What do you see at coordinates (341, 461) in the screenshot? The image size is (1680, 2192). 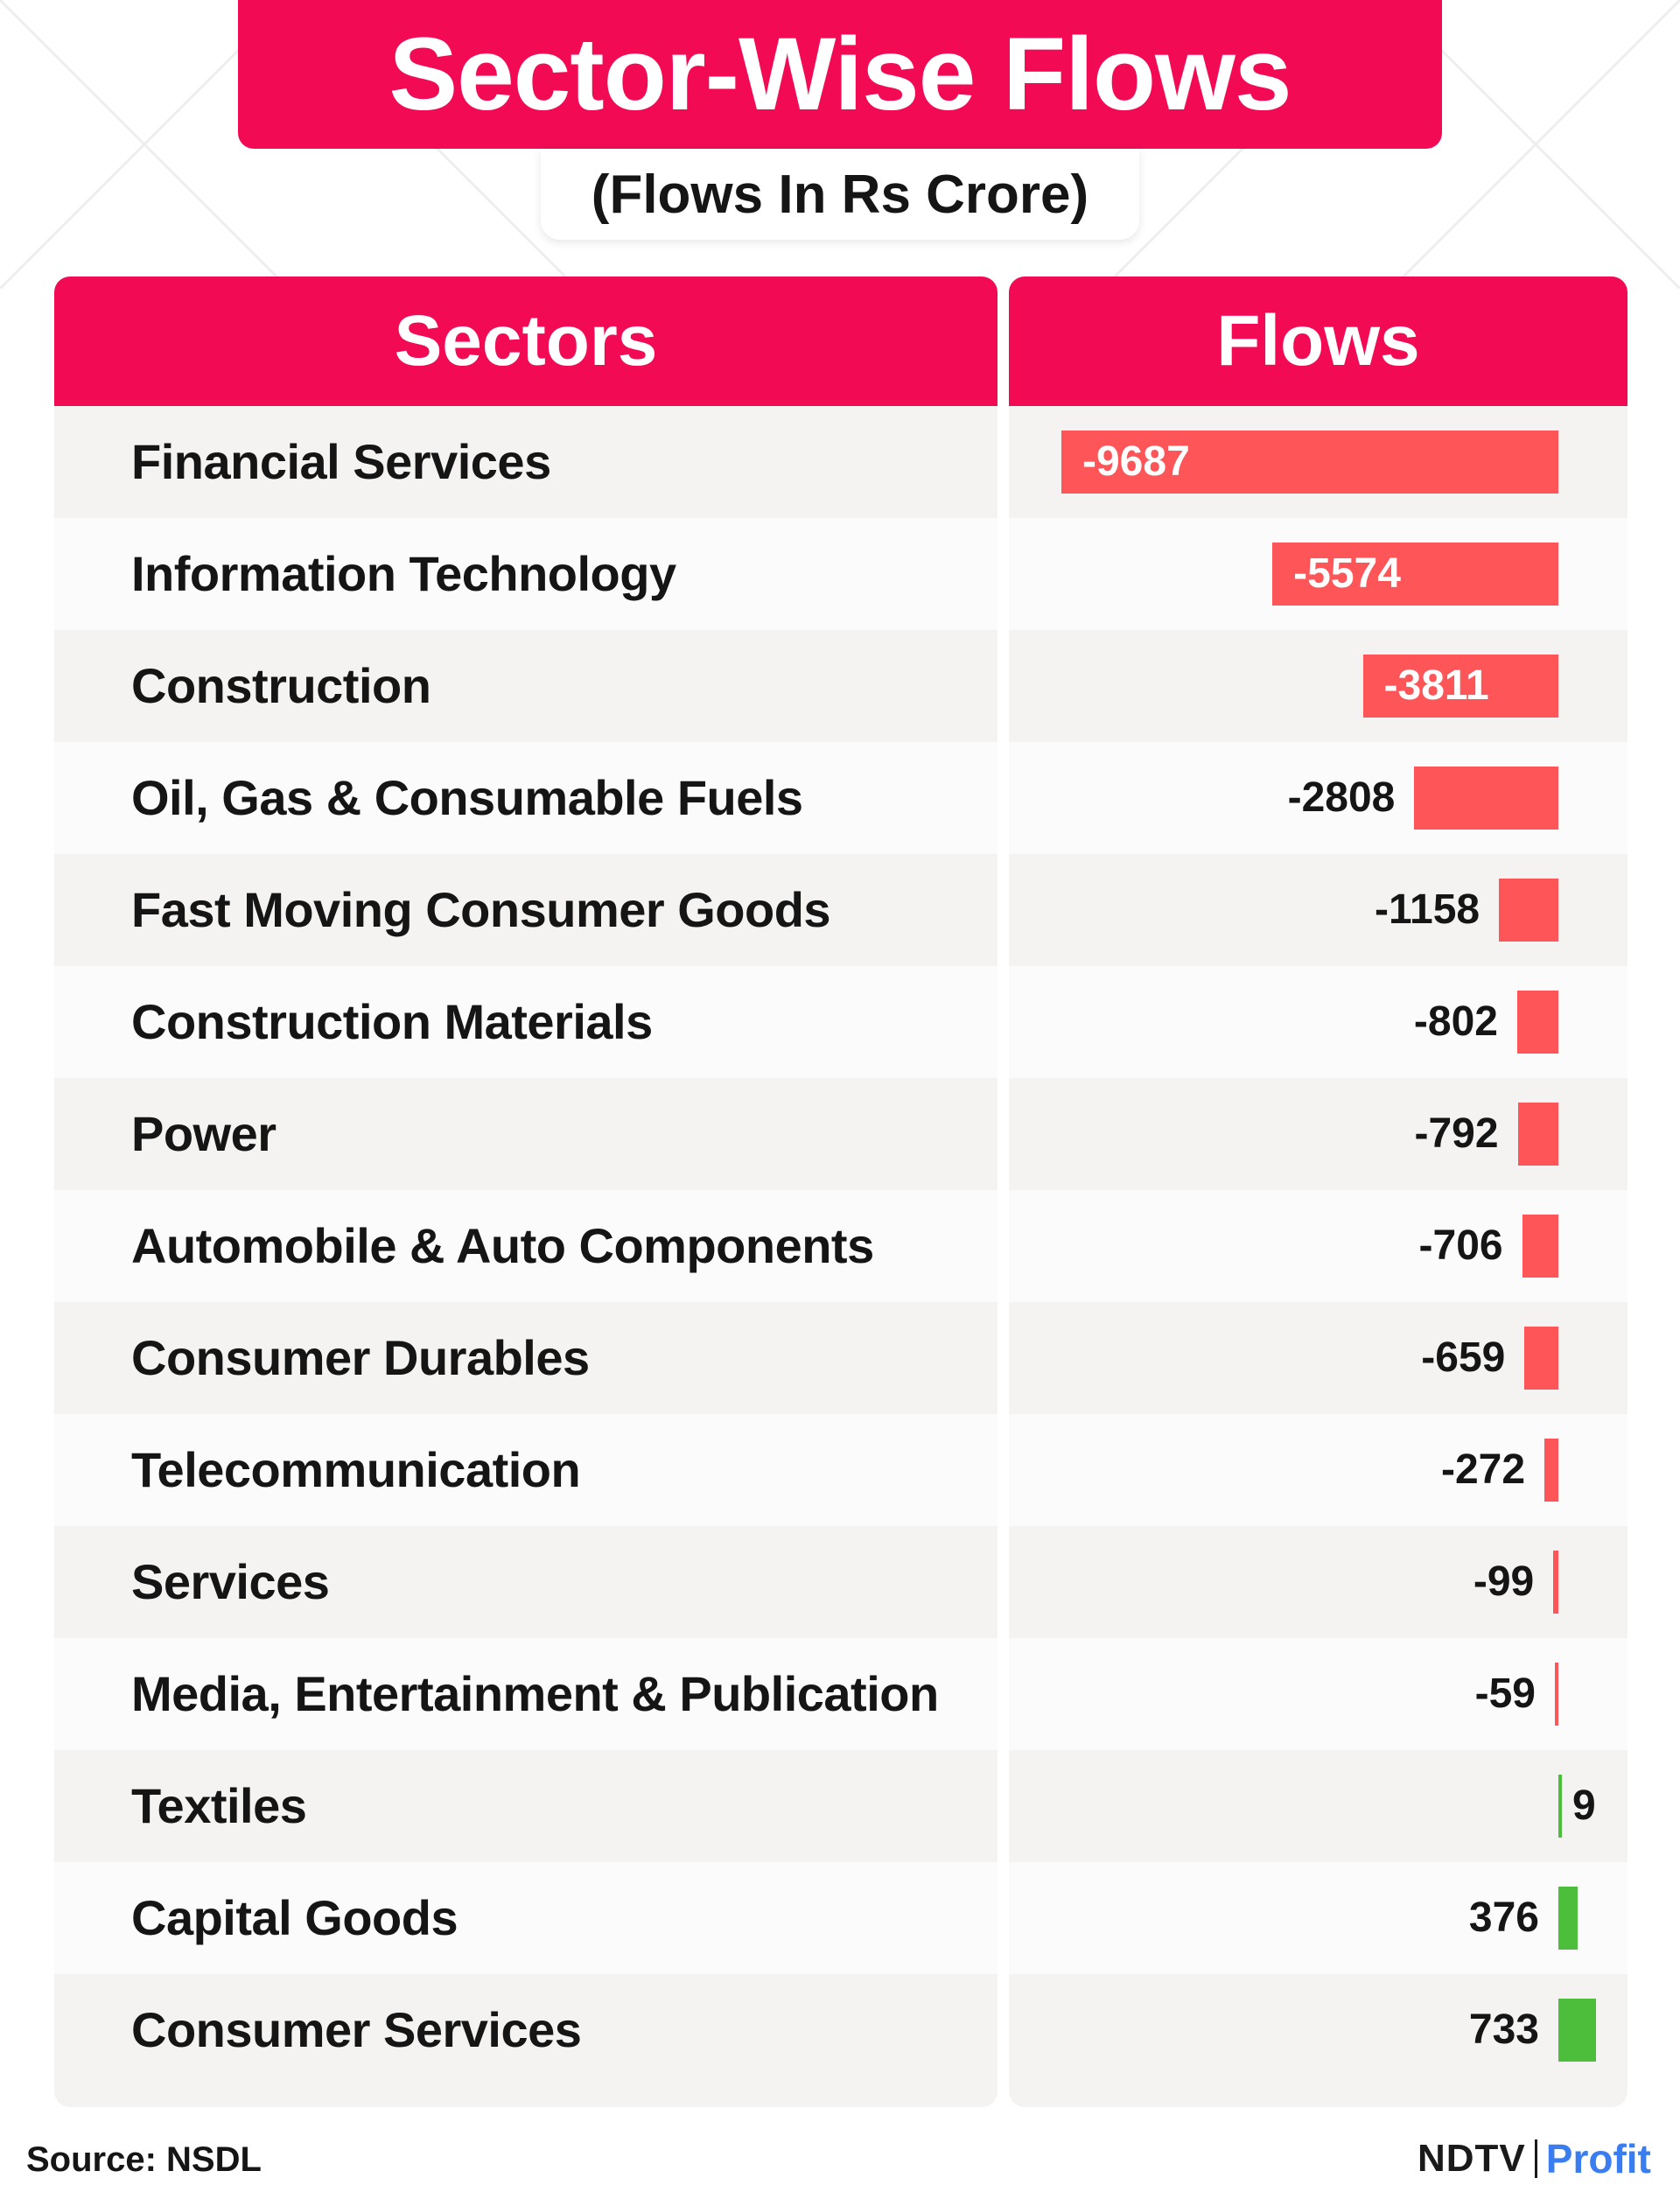 I see `sector-label: Financial Services` at bounding box center [341, 461].